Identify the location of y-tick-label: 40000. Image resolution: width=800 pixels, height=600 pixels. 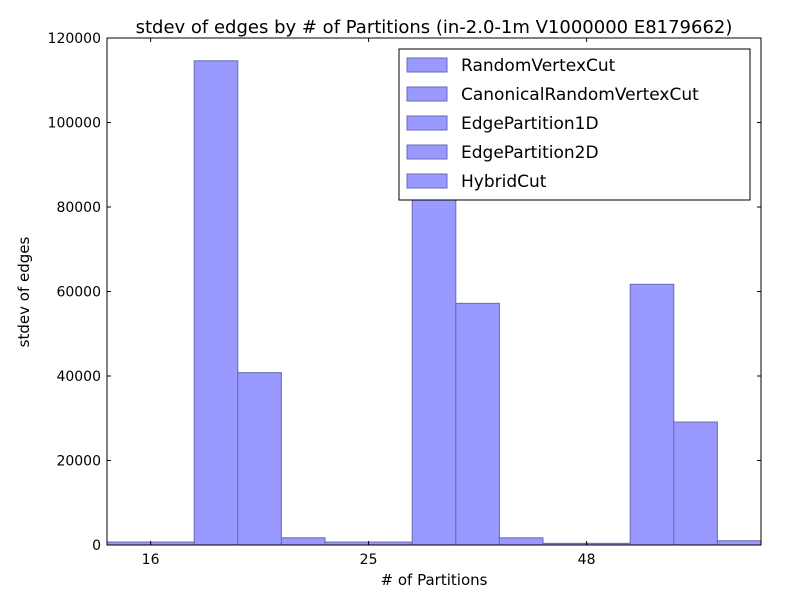
(78, 377).